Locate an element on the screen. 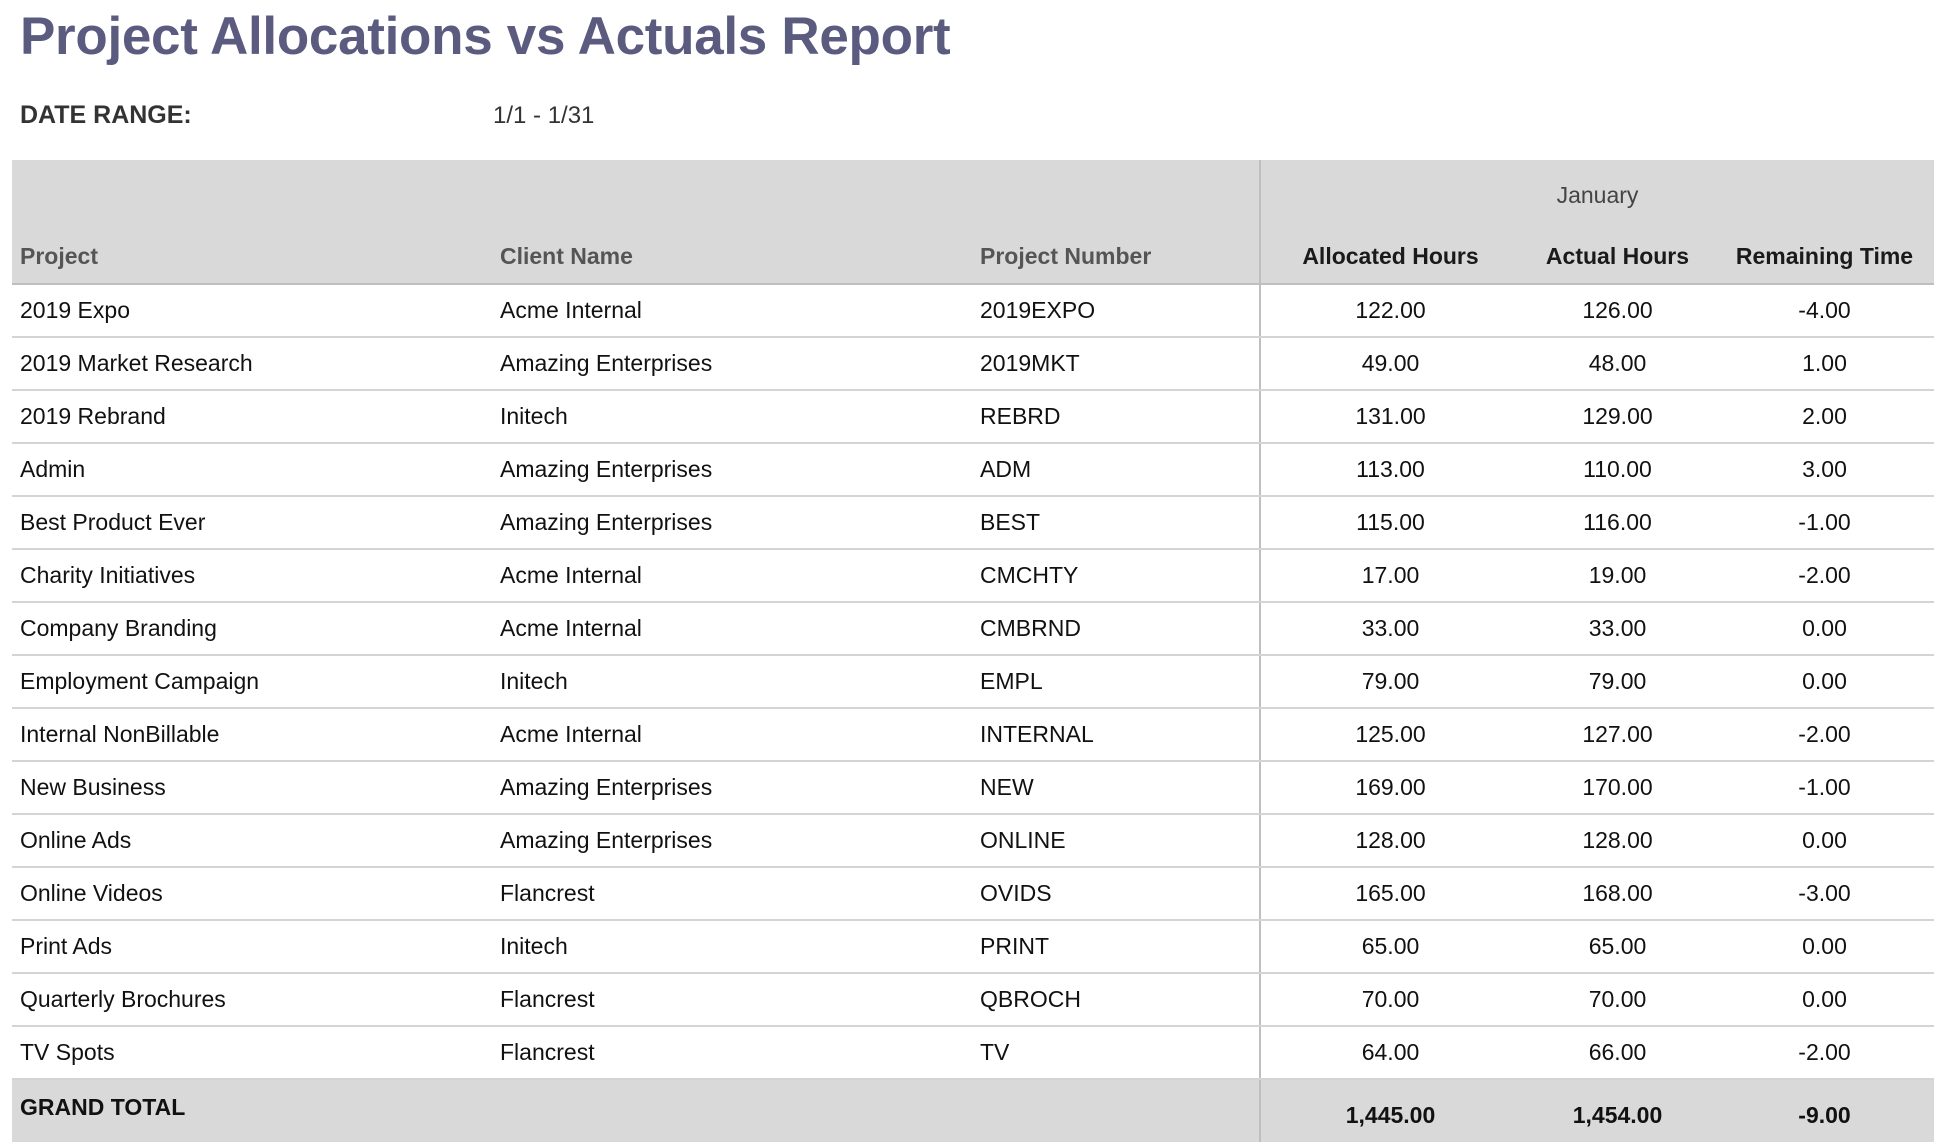 Image resolution: width=1934 pixels, height=1142 pixels. cell-actual-hours: 170.00 is located at coordinates (1617, 788).